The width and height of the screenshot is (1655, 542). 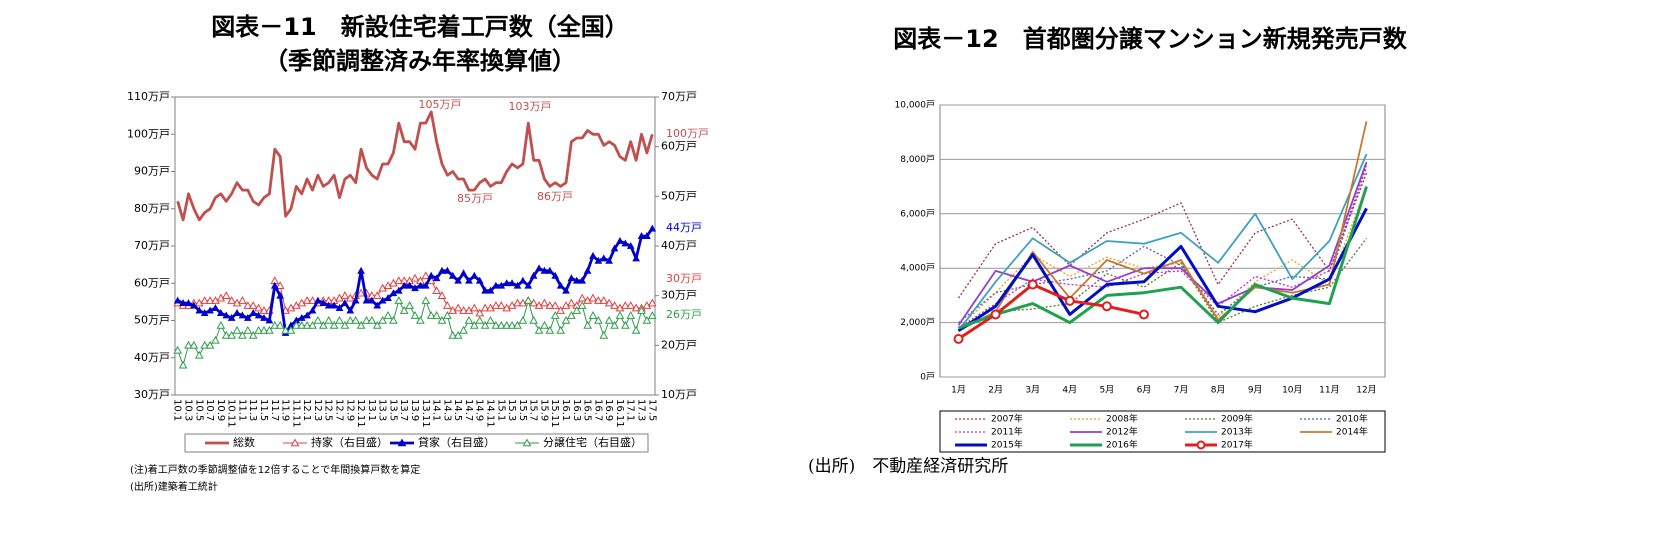 I want to click on y2-tick-label: 70万戸, so click(x=679, y=96).